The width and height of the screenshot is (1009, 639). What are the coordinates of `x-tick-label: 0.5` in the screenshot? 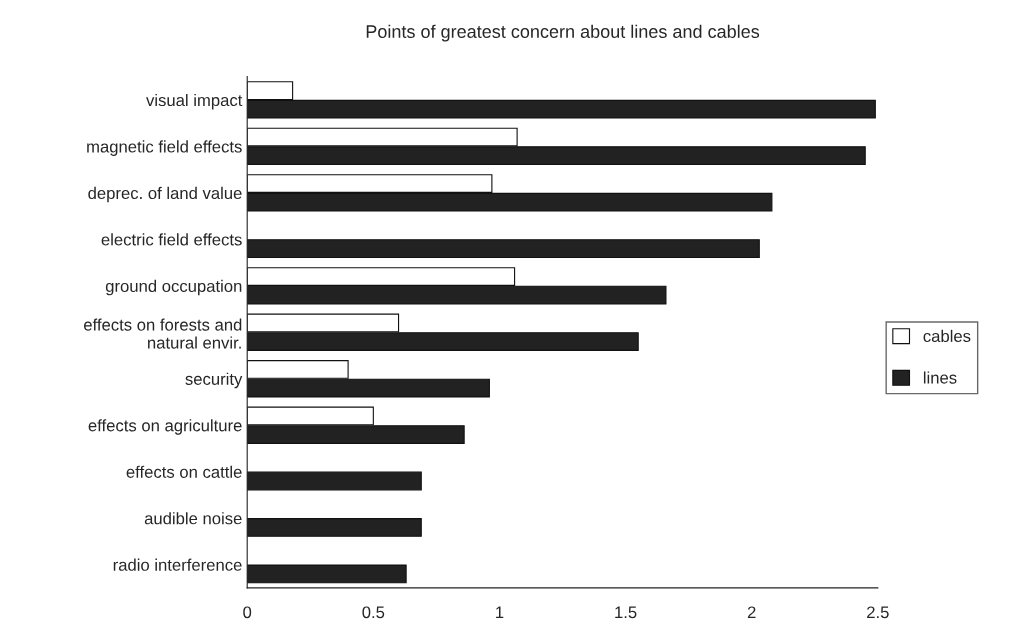 It's located at (373, 612).